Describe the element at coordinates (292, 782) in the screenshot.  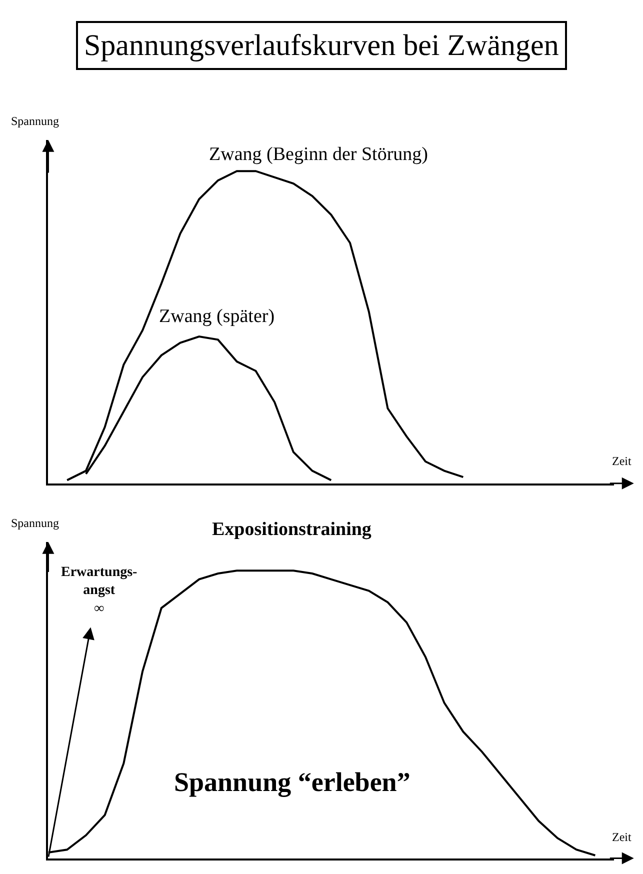
I see `annotation: Spannung “erleben”` at that location.